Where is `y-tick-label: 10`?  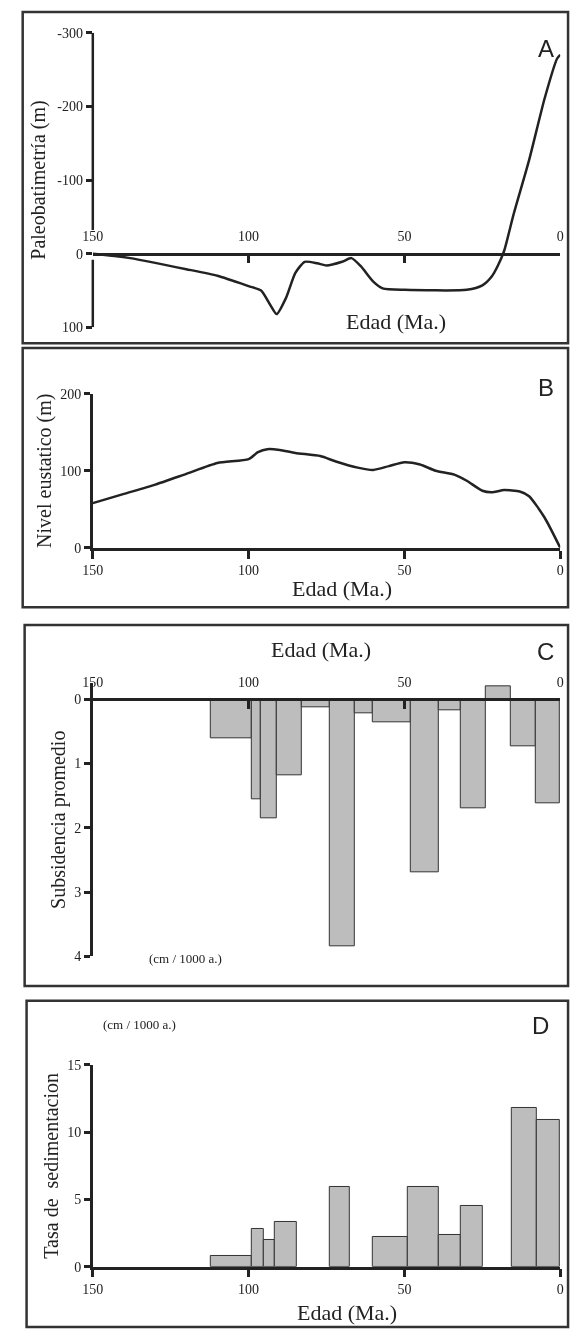 y-tick-label: 10 is located at coordinates (74, 1133).